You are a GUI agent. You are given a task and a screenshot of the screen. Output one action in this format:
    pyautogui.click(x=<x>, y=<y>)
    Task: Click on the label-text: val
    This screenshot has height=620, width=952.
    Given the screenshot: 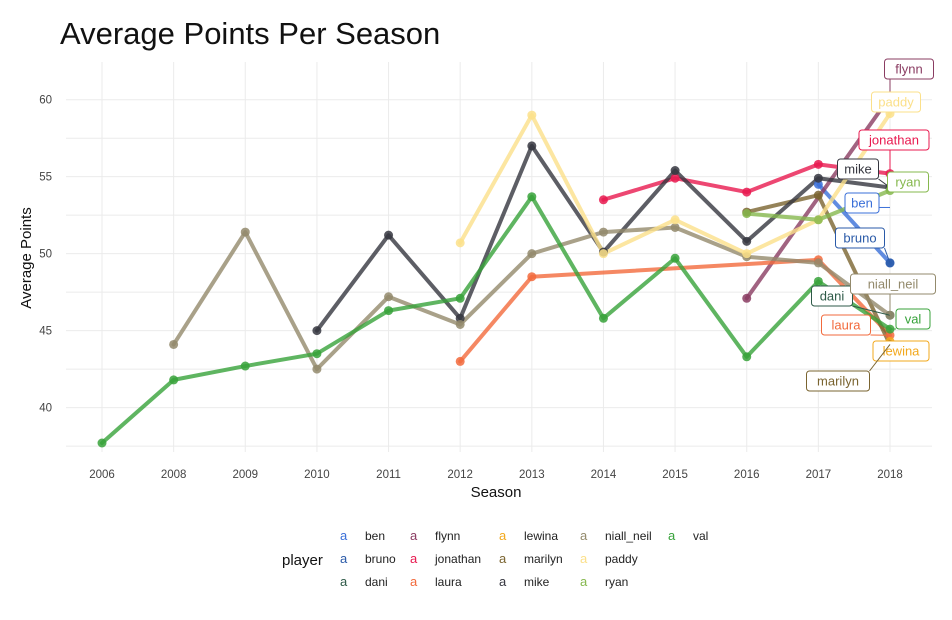 What is the action you would take?
    pyautogui.click(x=913, y=319)
    